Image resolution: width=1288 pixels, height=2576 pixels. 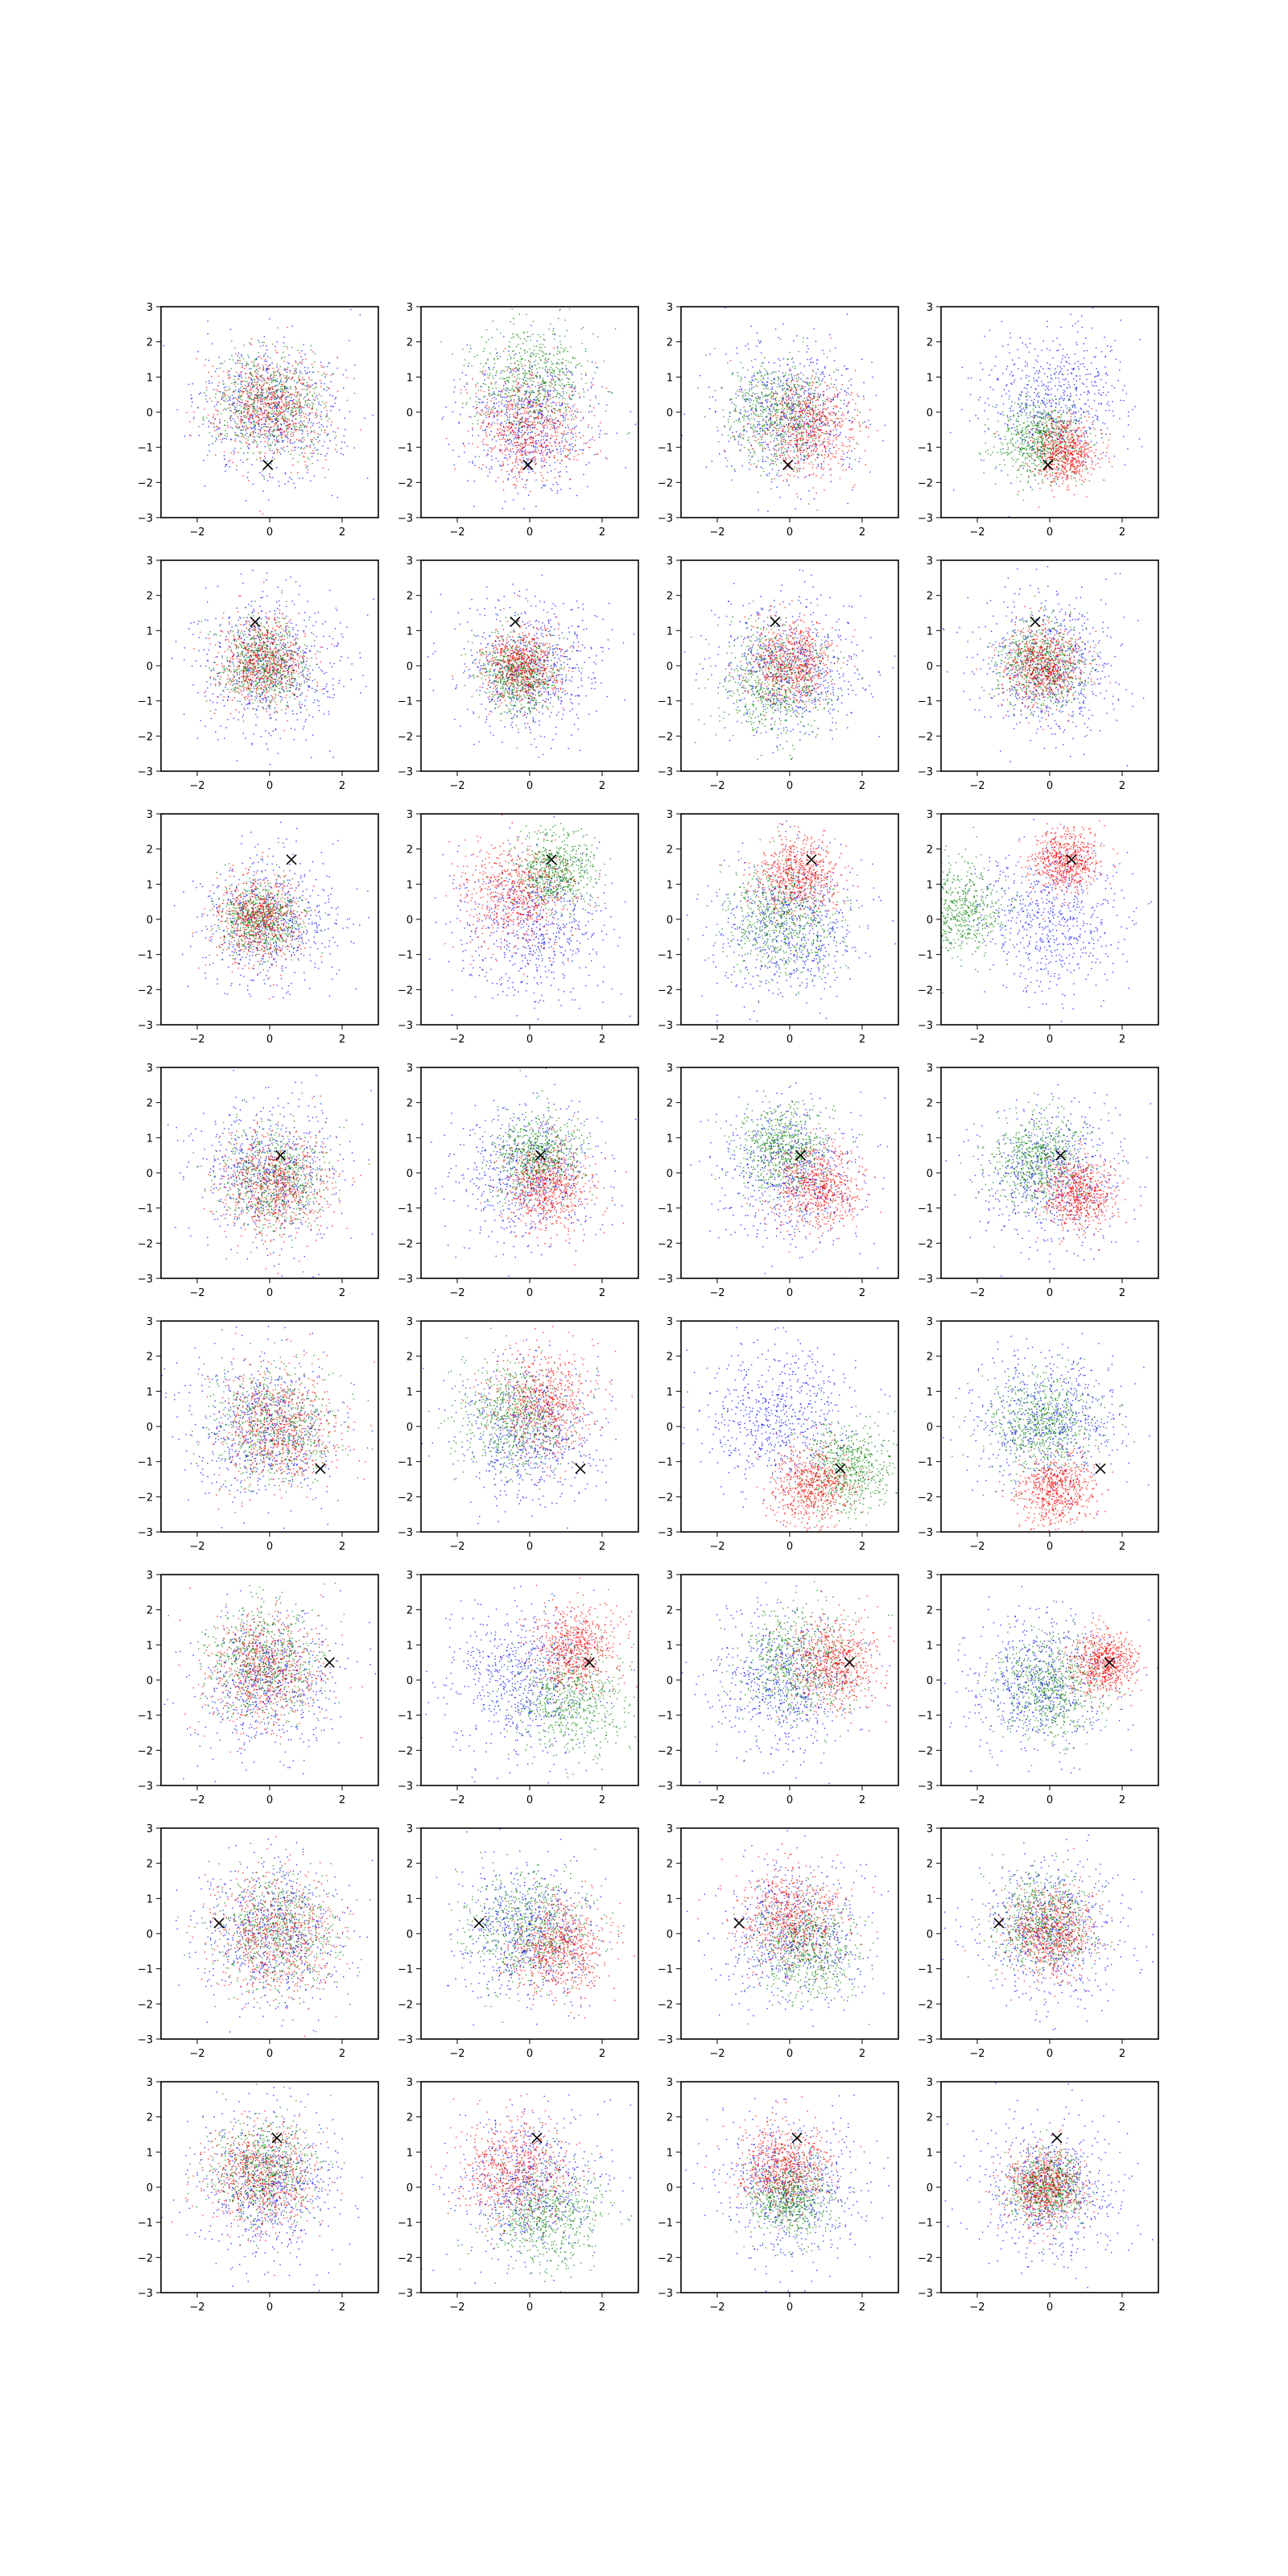 What do you see at coordinates (410, 308) in the screenshot?
I see `y-tick-label: 3` at bounding box center [410, 308].